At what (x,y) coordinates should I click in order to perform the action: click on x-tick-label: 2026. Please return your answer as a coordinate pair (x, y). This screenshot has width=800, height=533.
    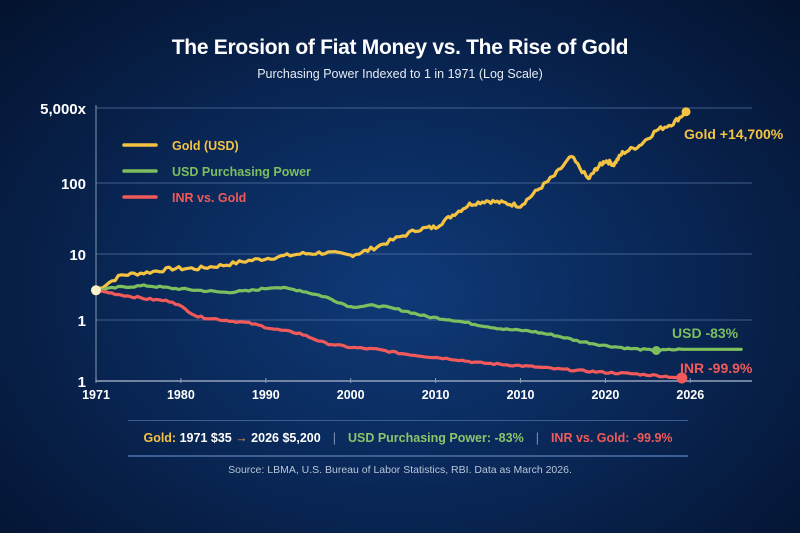
    Looking at the image, I should click on (690, 395).